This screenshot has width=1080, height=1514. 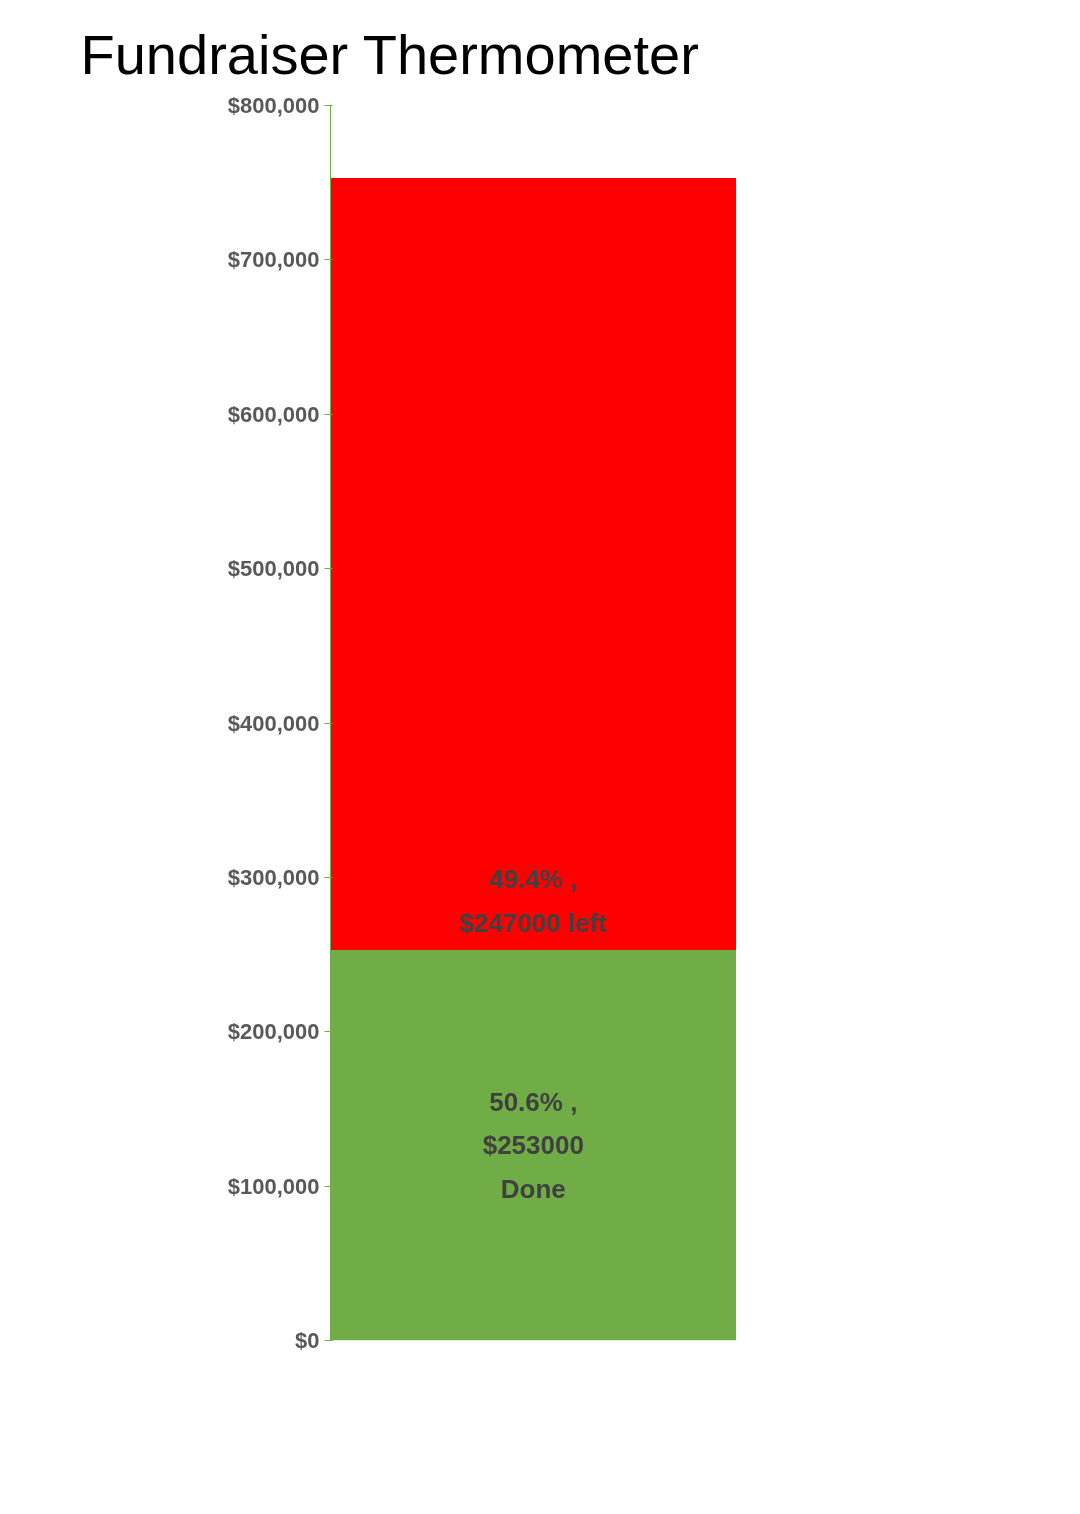 I want to click on y-tick-label: $300,000, so click(x=273, y=877).